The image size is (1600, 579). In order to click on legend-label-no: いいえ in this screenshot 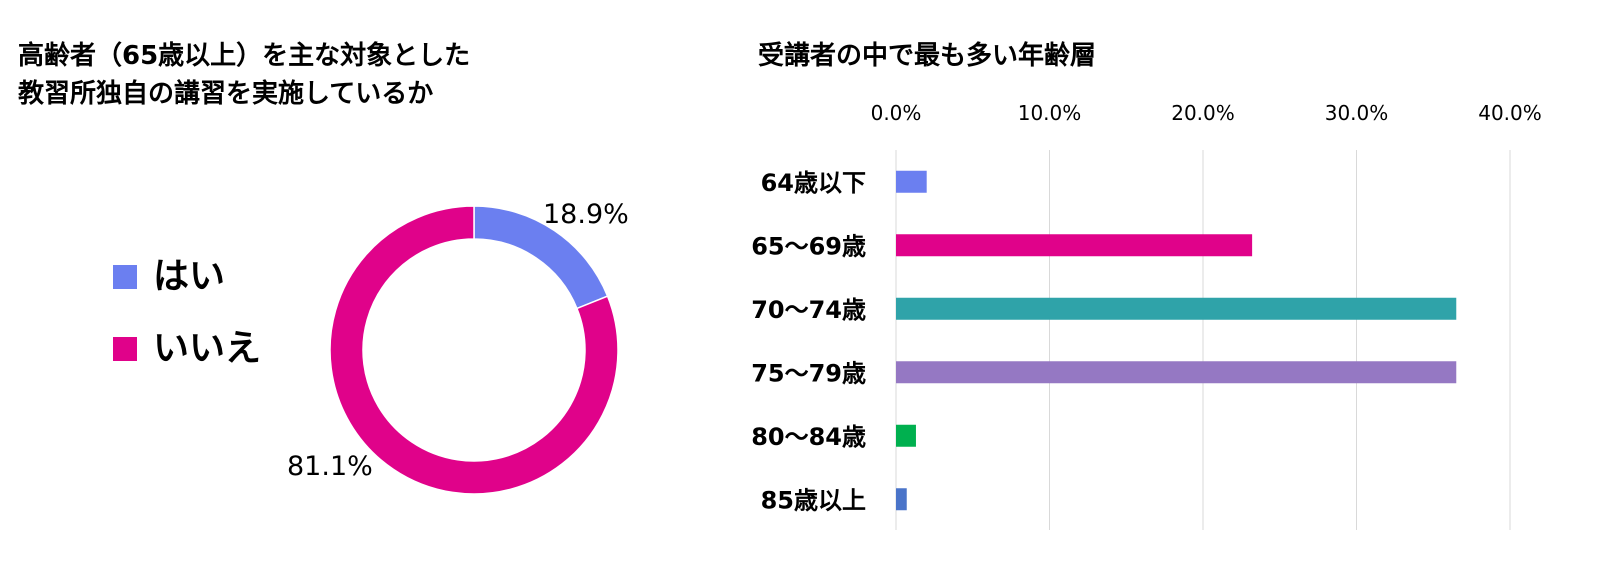, I will do `click(207, 348)`.